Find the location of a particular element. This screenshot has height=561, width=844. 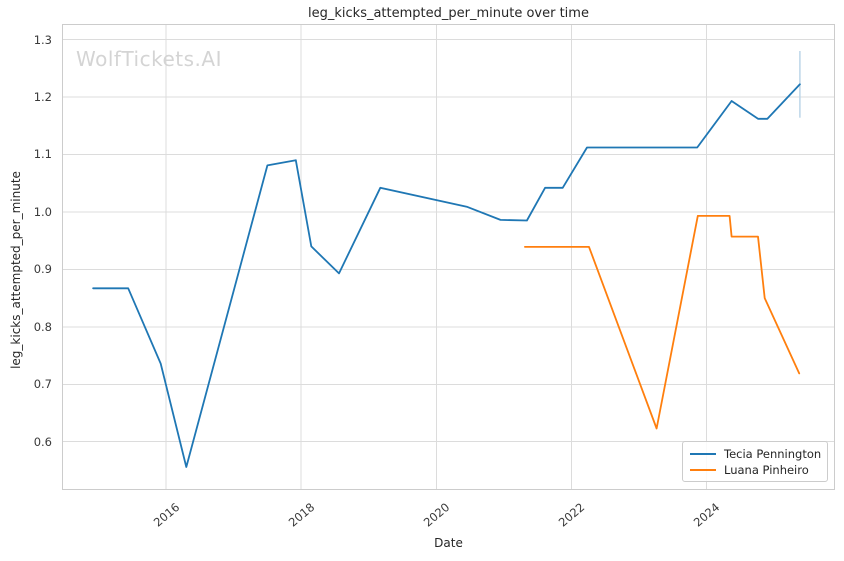

chart-title: leg_kicks_attempted_per_minute over time is located at coordinates (448, 13).